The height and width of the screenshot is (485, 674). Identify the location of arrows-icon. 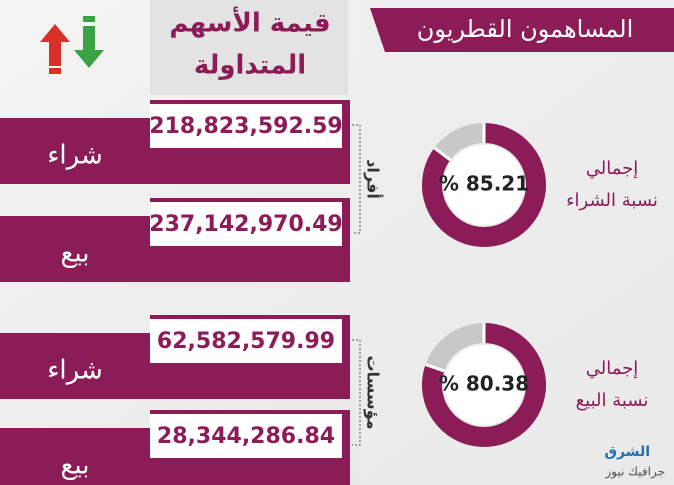
(72, 45).